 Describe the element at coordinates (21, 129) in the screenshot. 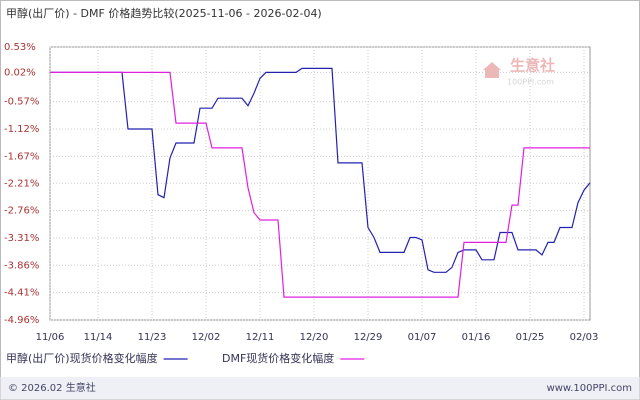

I see `y-tick-label: -1.12%` at that location.